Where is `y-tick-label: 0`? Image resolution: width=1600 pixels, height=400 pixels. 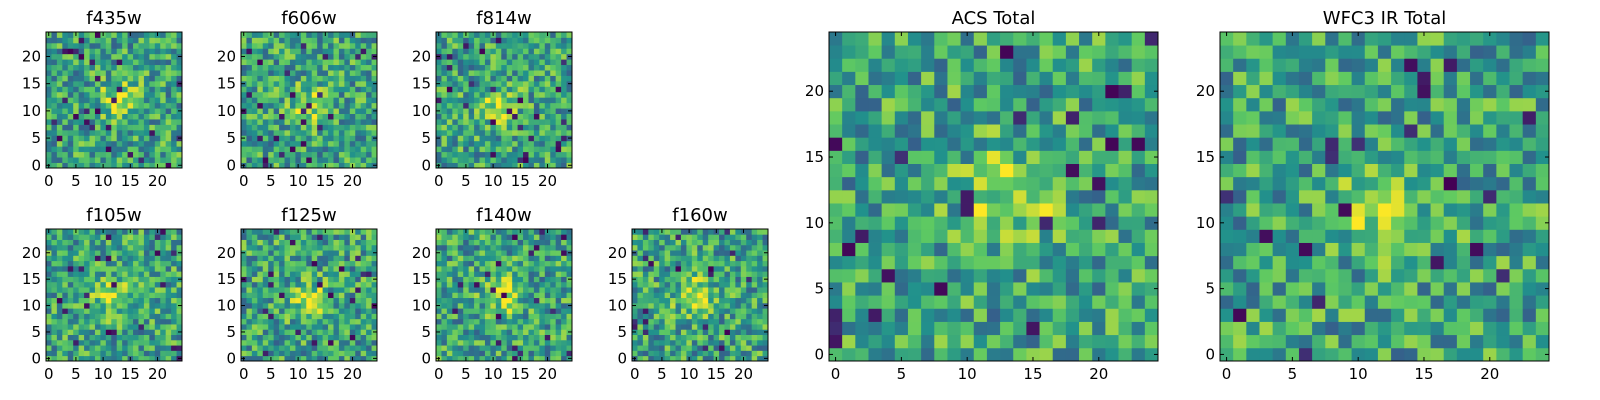 y-tick-label: 0 is located at coordinates (231, 165).